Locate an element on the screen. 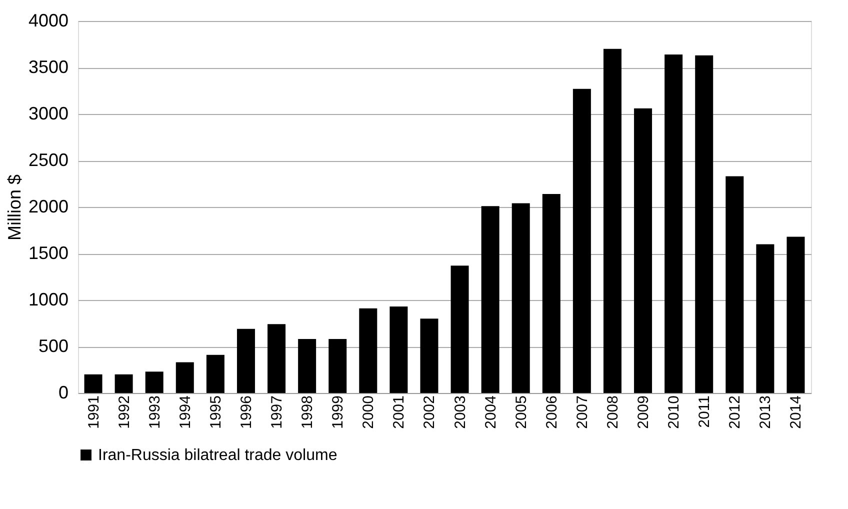  x-tick-label: 1996 is located at coordinates (246, 412).